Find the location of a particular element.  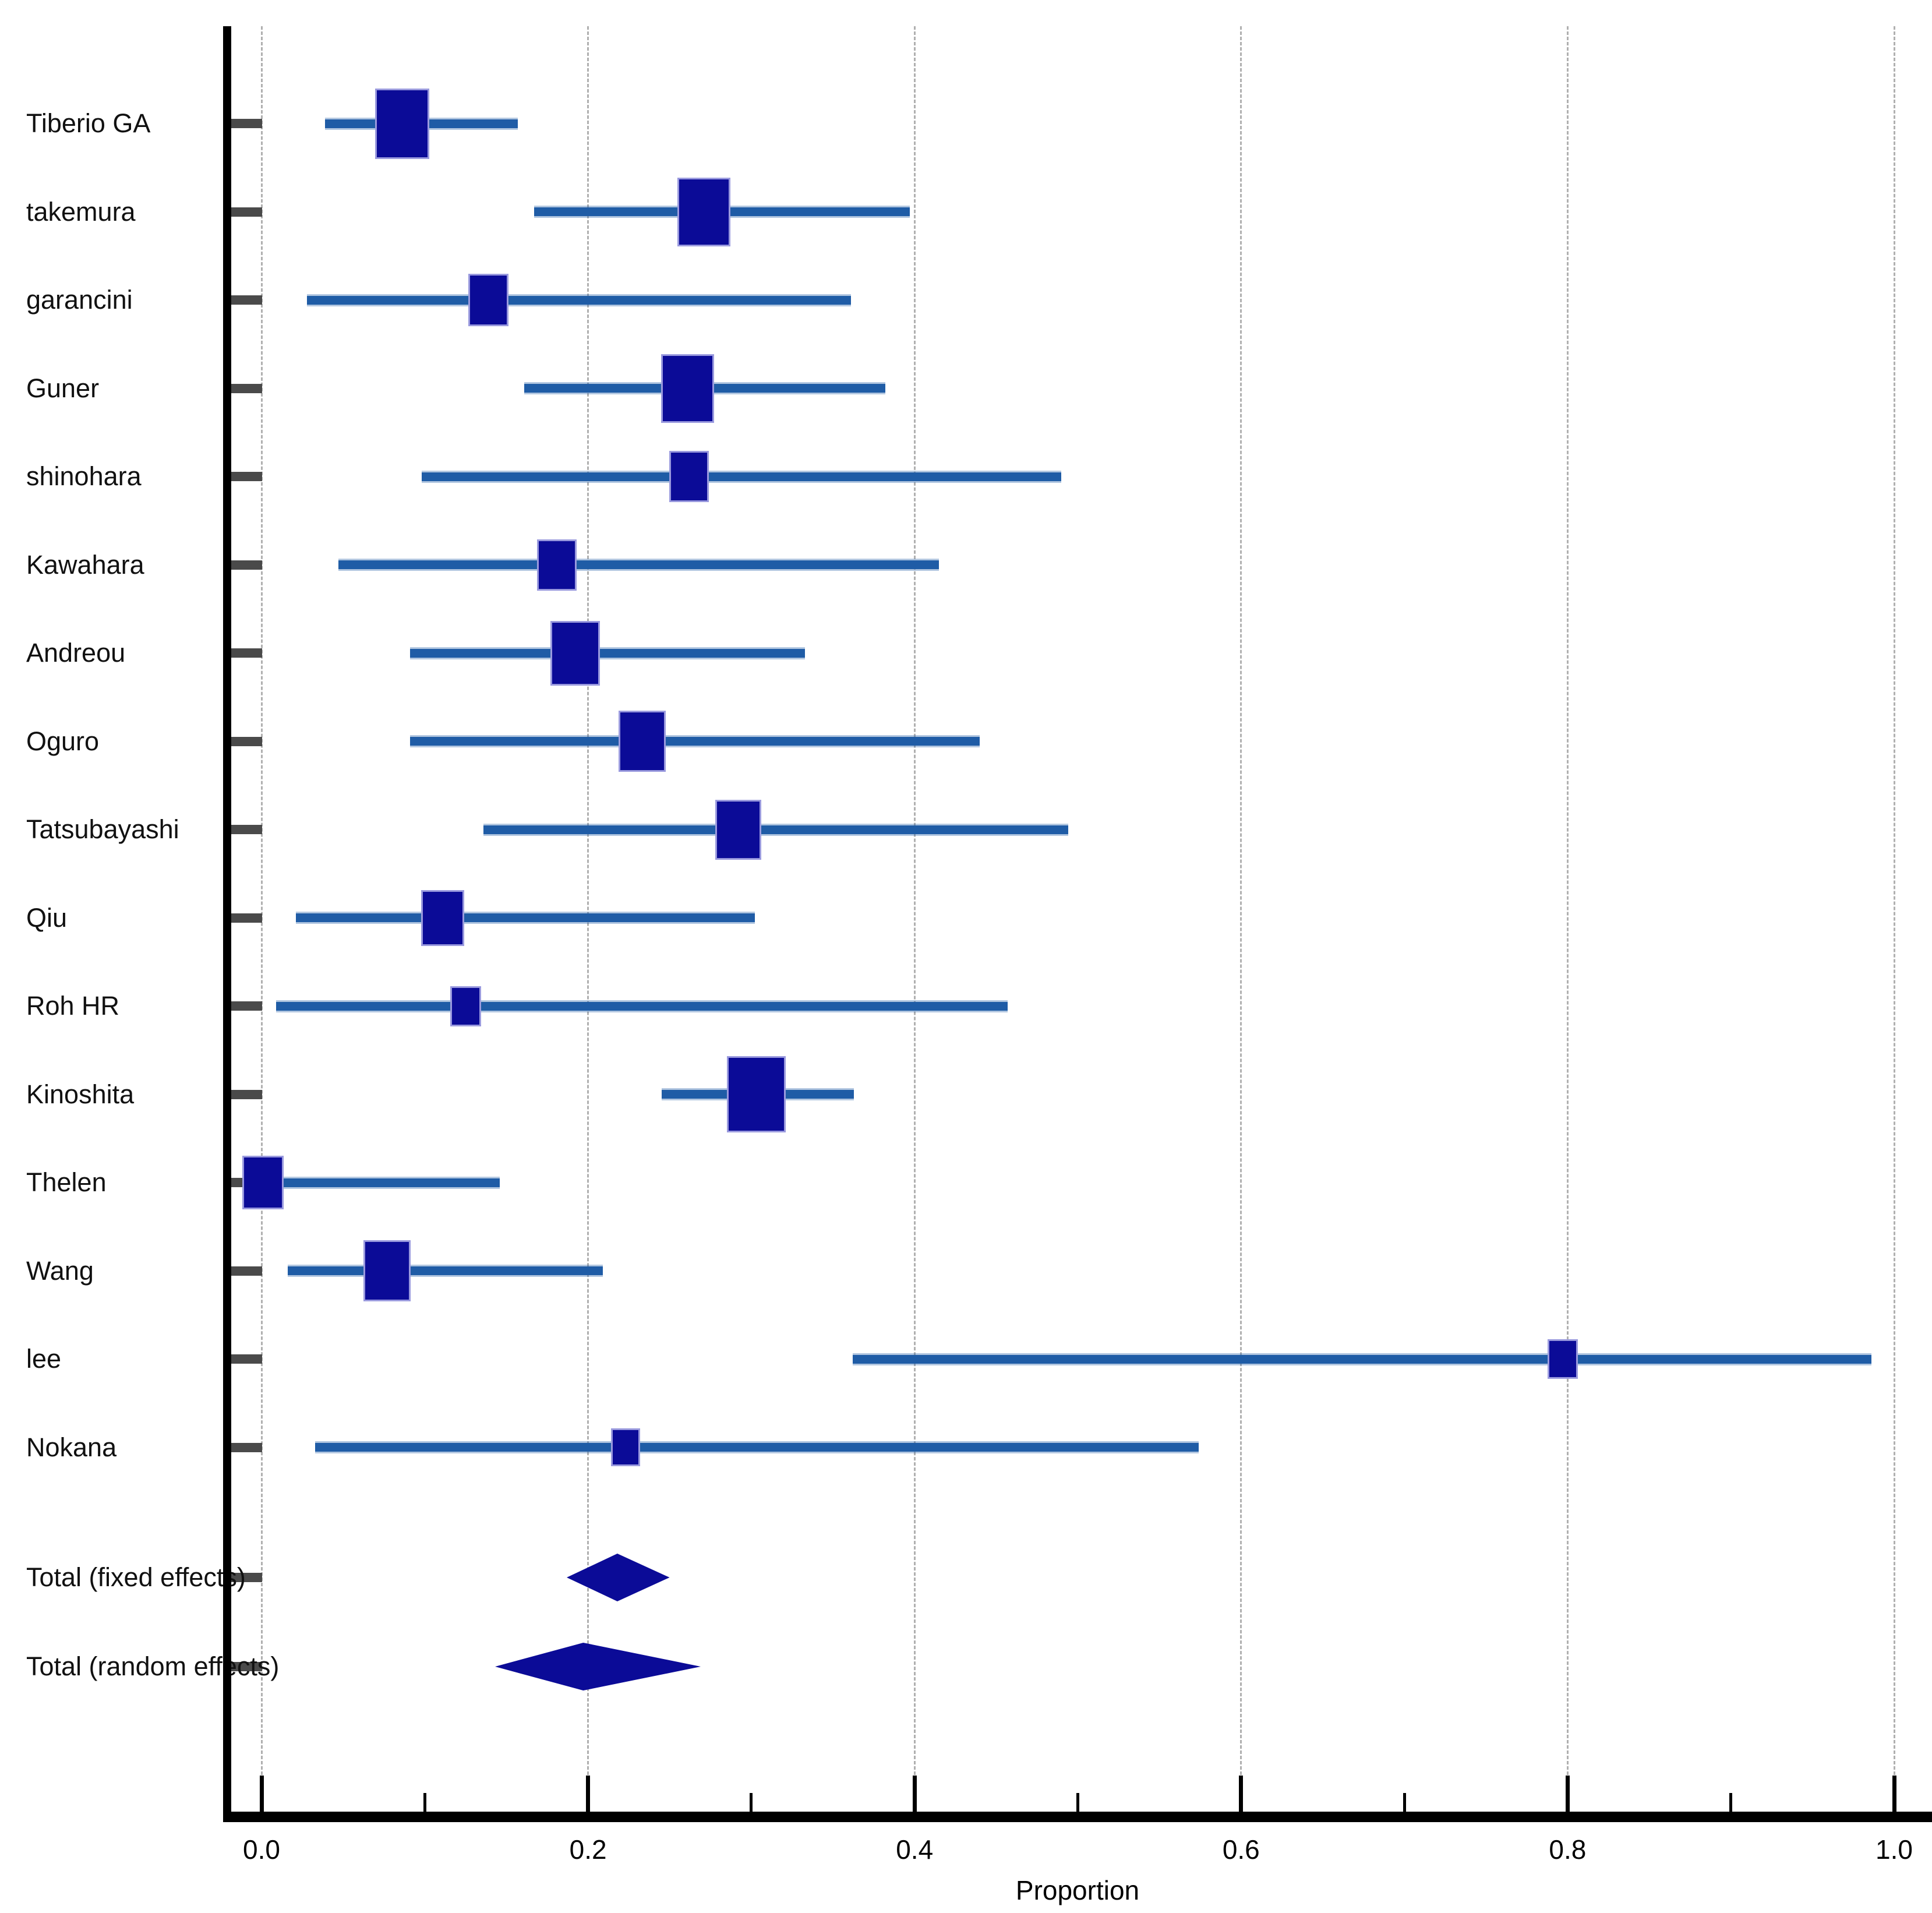

study-label: Oguro is located at coordinates (63, 741).